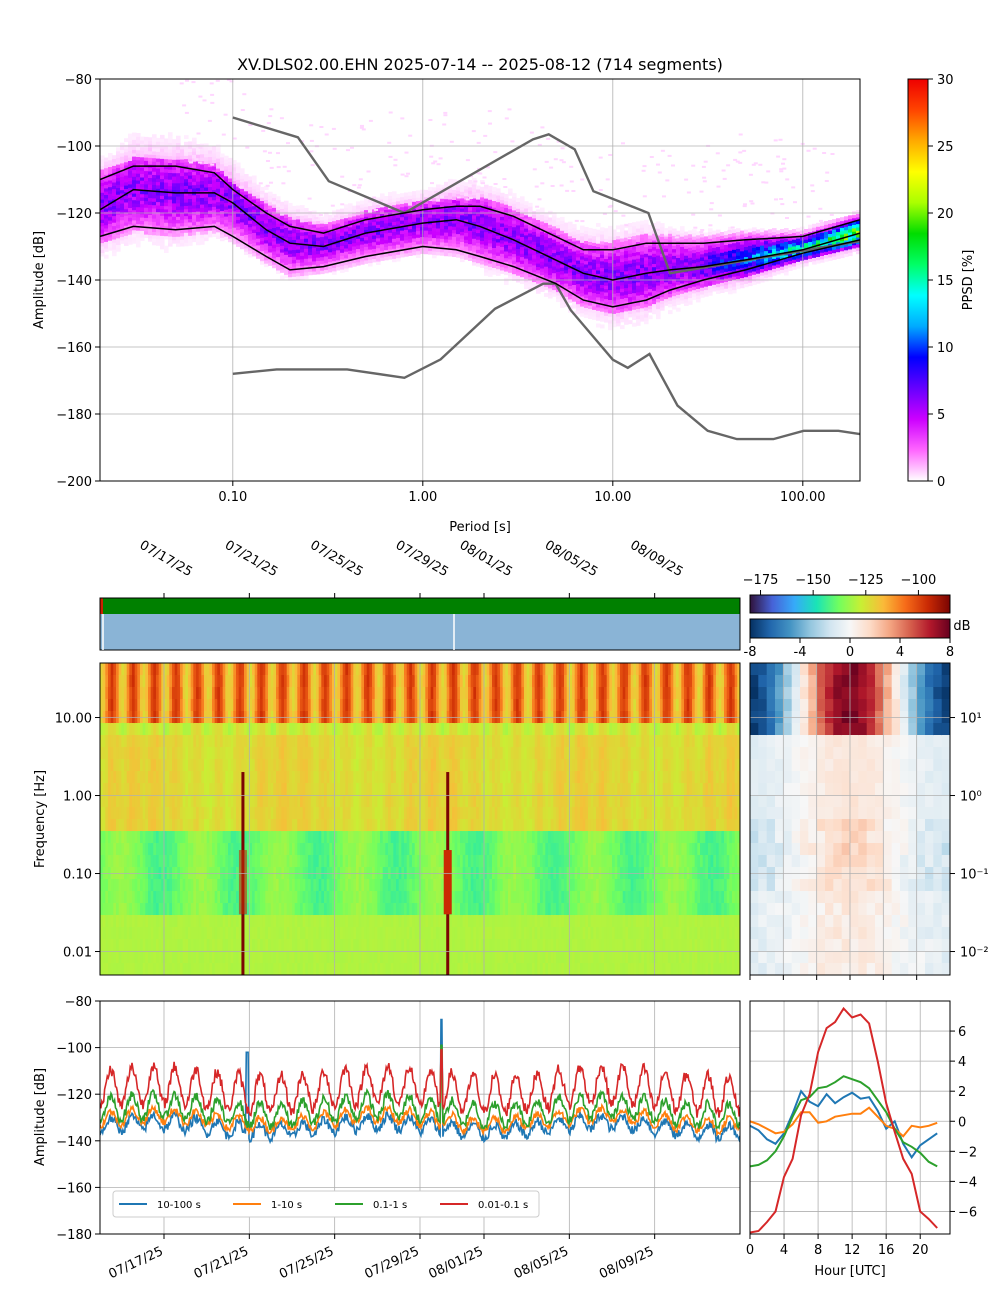 The height and width of the screenshot is (1300, 1000). Describe the element at coordinates (336, 559) in the screenshot. I see `top-date-tick-label: 07/25/25` at that location.